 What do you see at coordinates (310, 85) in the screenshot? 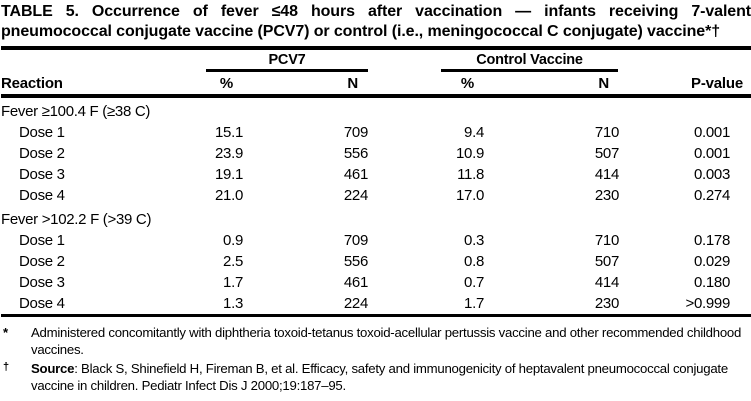
I see `col-header-pcv7-n: N` at bounding box center [310, 85].